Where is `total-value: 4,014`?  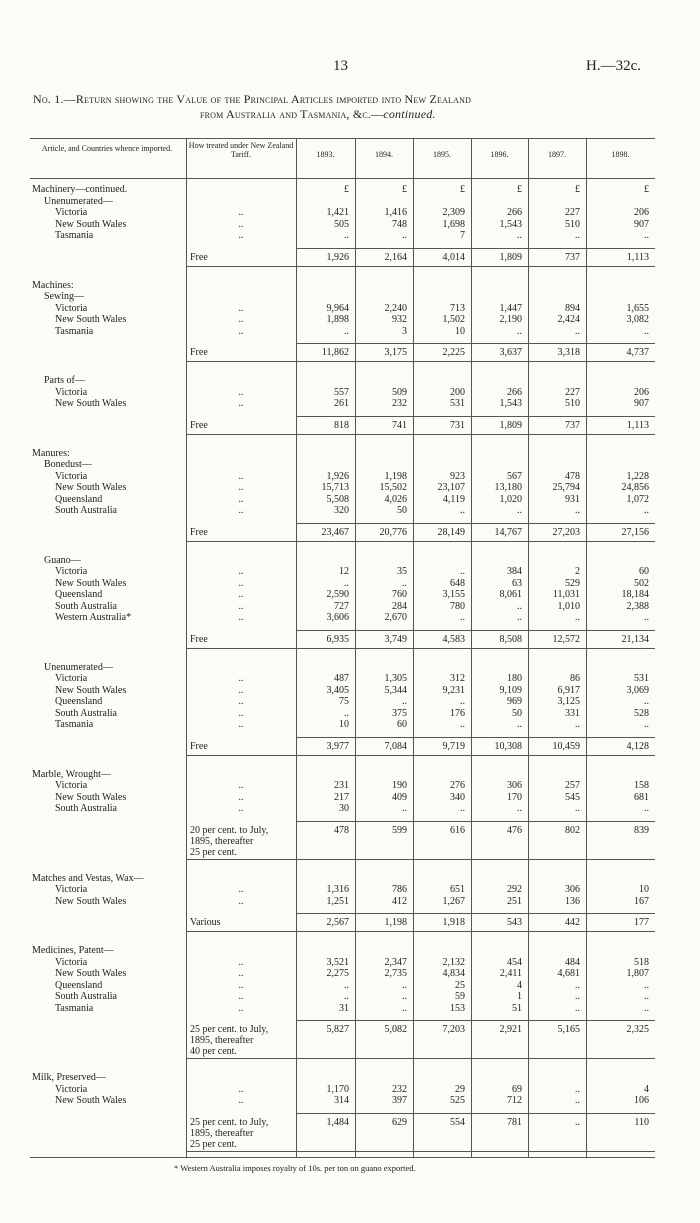 total-value: 4,014 is located at coordinates (454, 257).